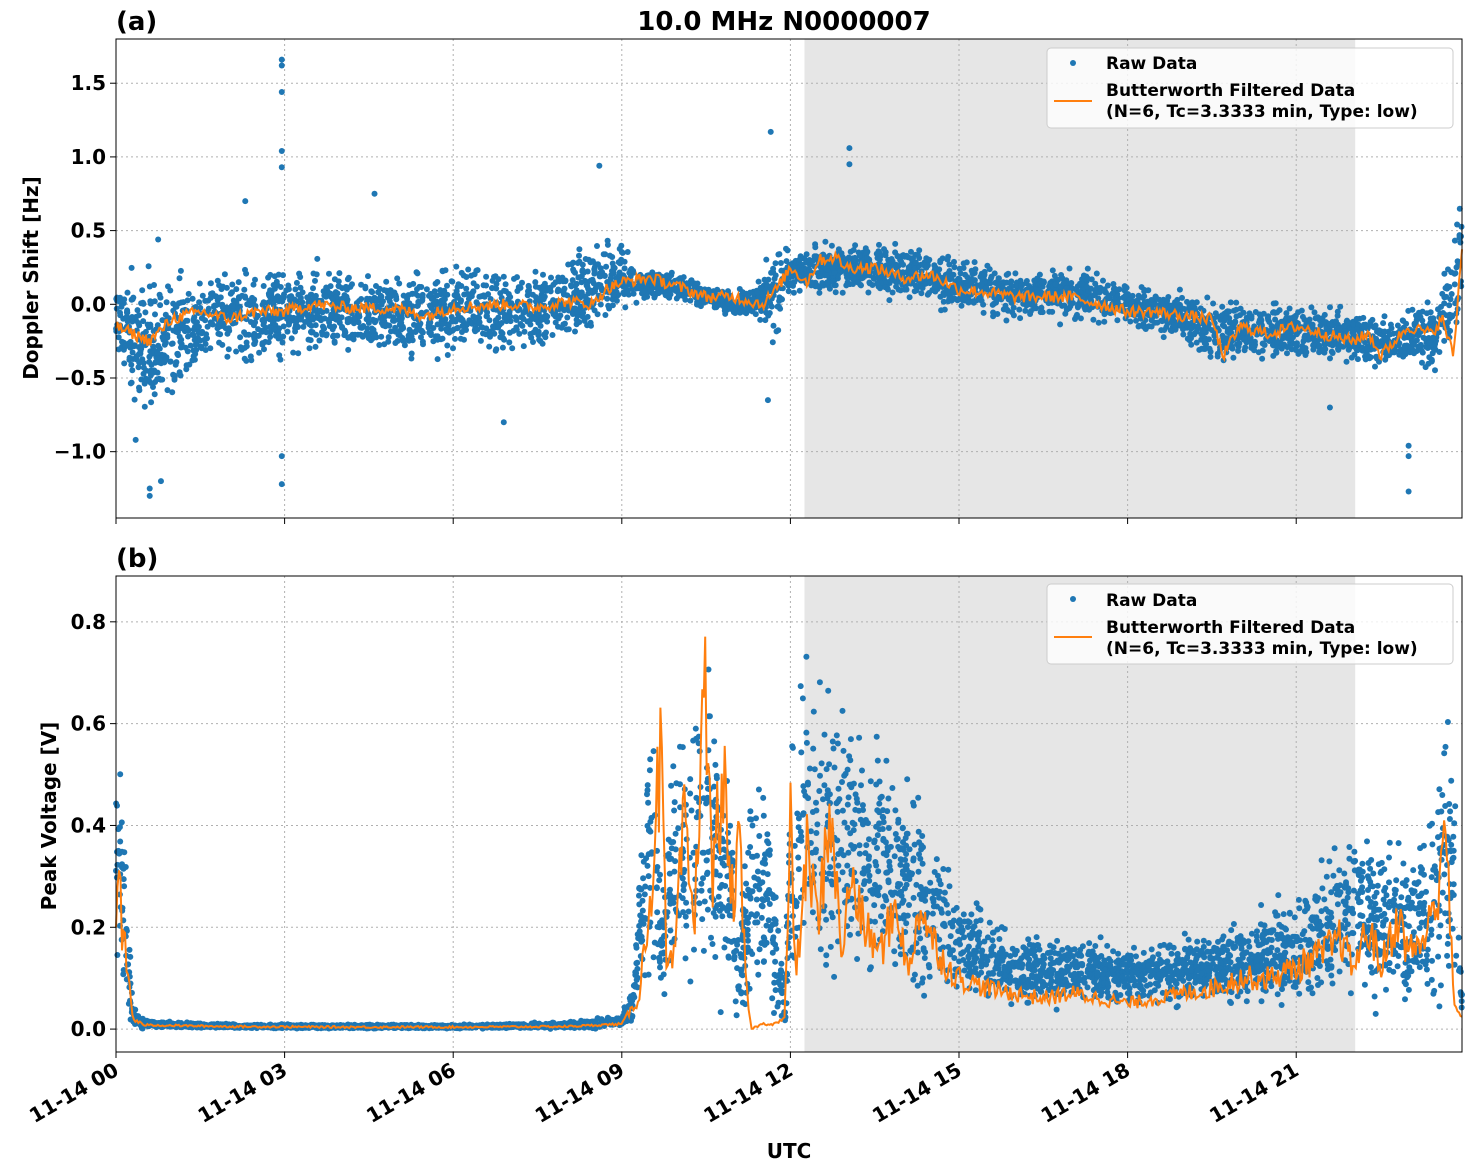 The image size is (1472, 1172). What do you see at coordinates (88, 304) in the screenshot?
I see `y-tick-label: 0.0` at bounding box center [88, 304].